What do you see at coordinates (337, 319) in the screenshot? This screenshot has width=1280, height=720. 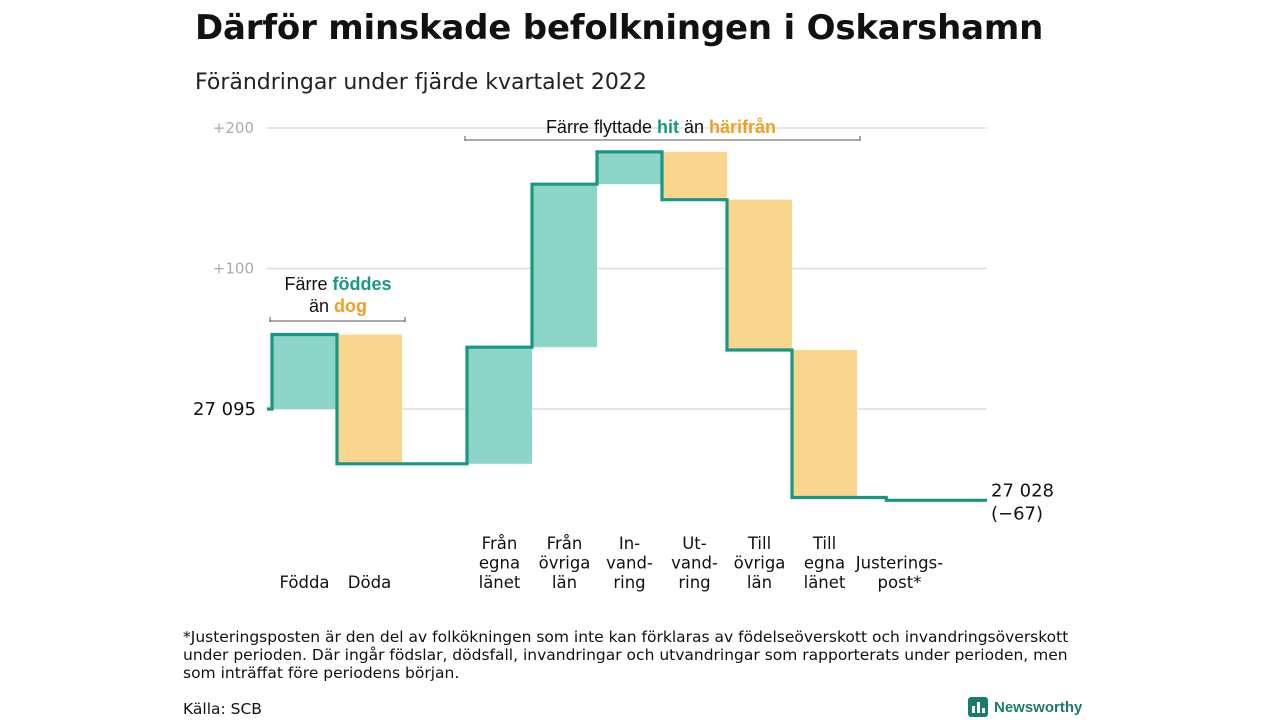 I see `annotation-births-bracket` at bounding box center [337, 319].